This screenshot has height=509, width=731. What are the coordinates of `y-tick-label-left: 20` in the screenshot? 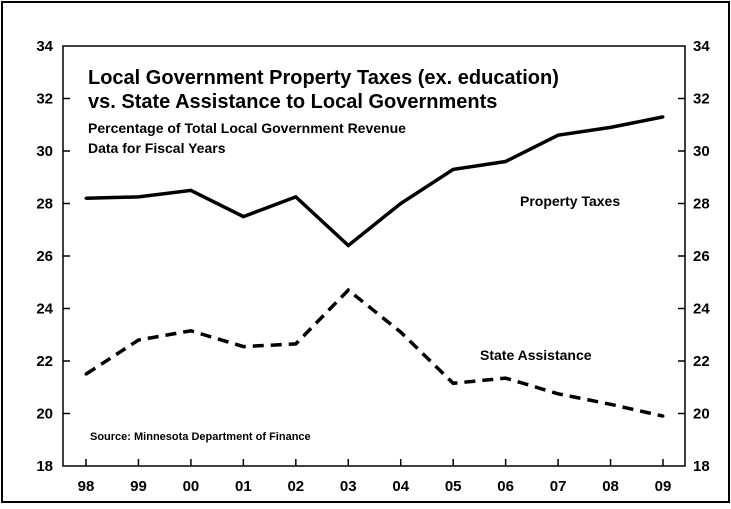 It's located at (44, 414).